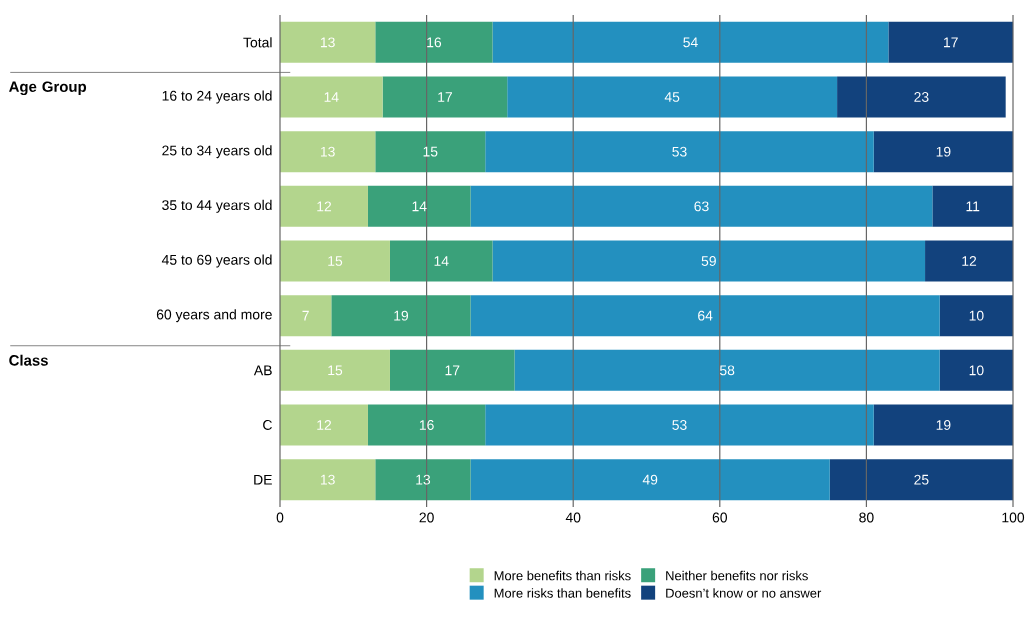 The height and width of the screenshot is (630, 1031). Describe the element at coordinates (744, 593) in the screenshot. I see `legend-label: Doesn’t know or no answer` at that location.